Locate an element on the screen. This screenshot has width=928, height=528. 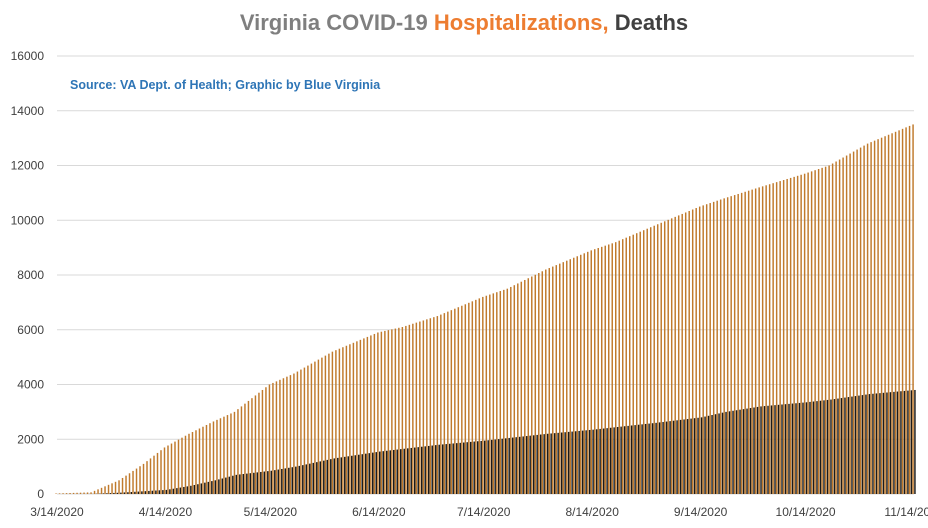
x-tick-label-3: 6/14/2020 is located at coordinates (379, 512).